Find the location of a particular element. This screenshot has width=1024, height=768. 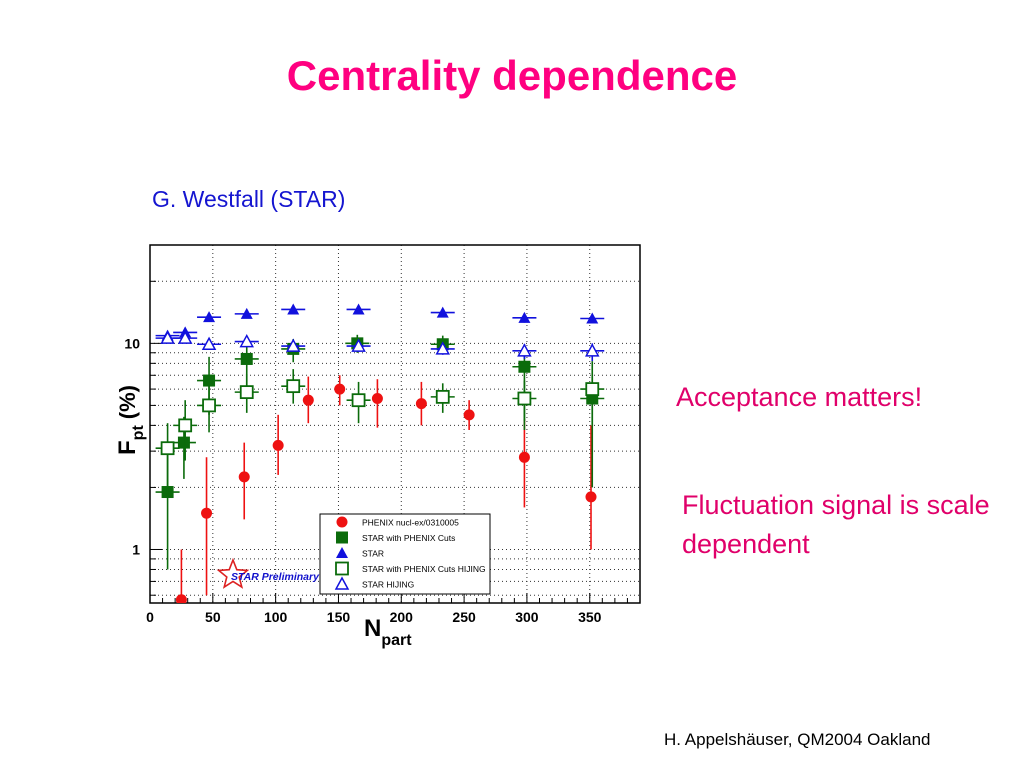

y-tick-label: 1 is located at coordinates (136, 549).